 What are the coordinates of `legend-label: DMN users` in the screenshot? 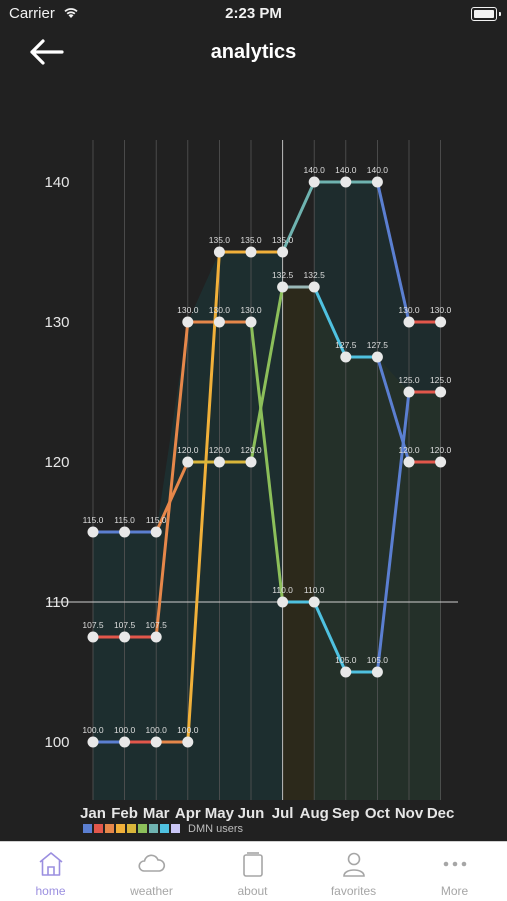 It's located at (216, 828).